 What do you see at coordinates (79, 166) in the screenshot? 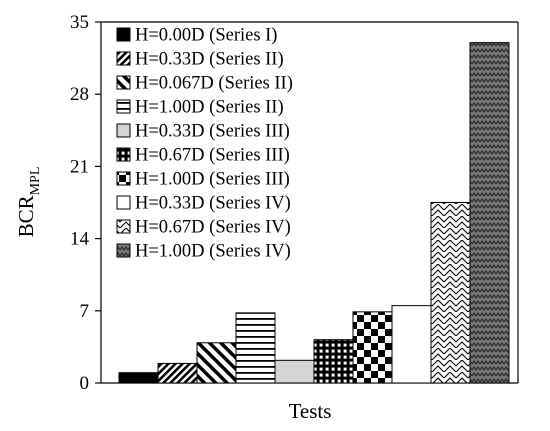
I see `y-tick-label: 21` at bounding box center [79, 166].